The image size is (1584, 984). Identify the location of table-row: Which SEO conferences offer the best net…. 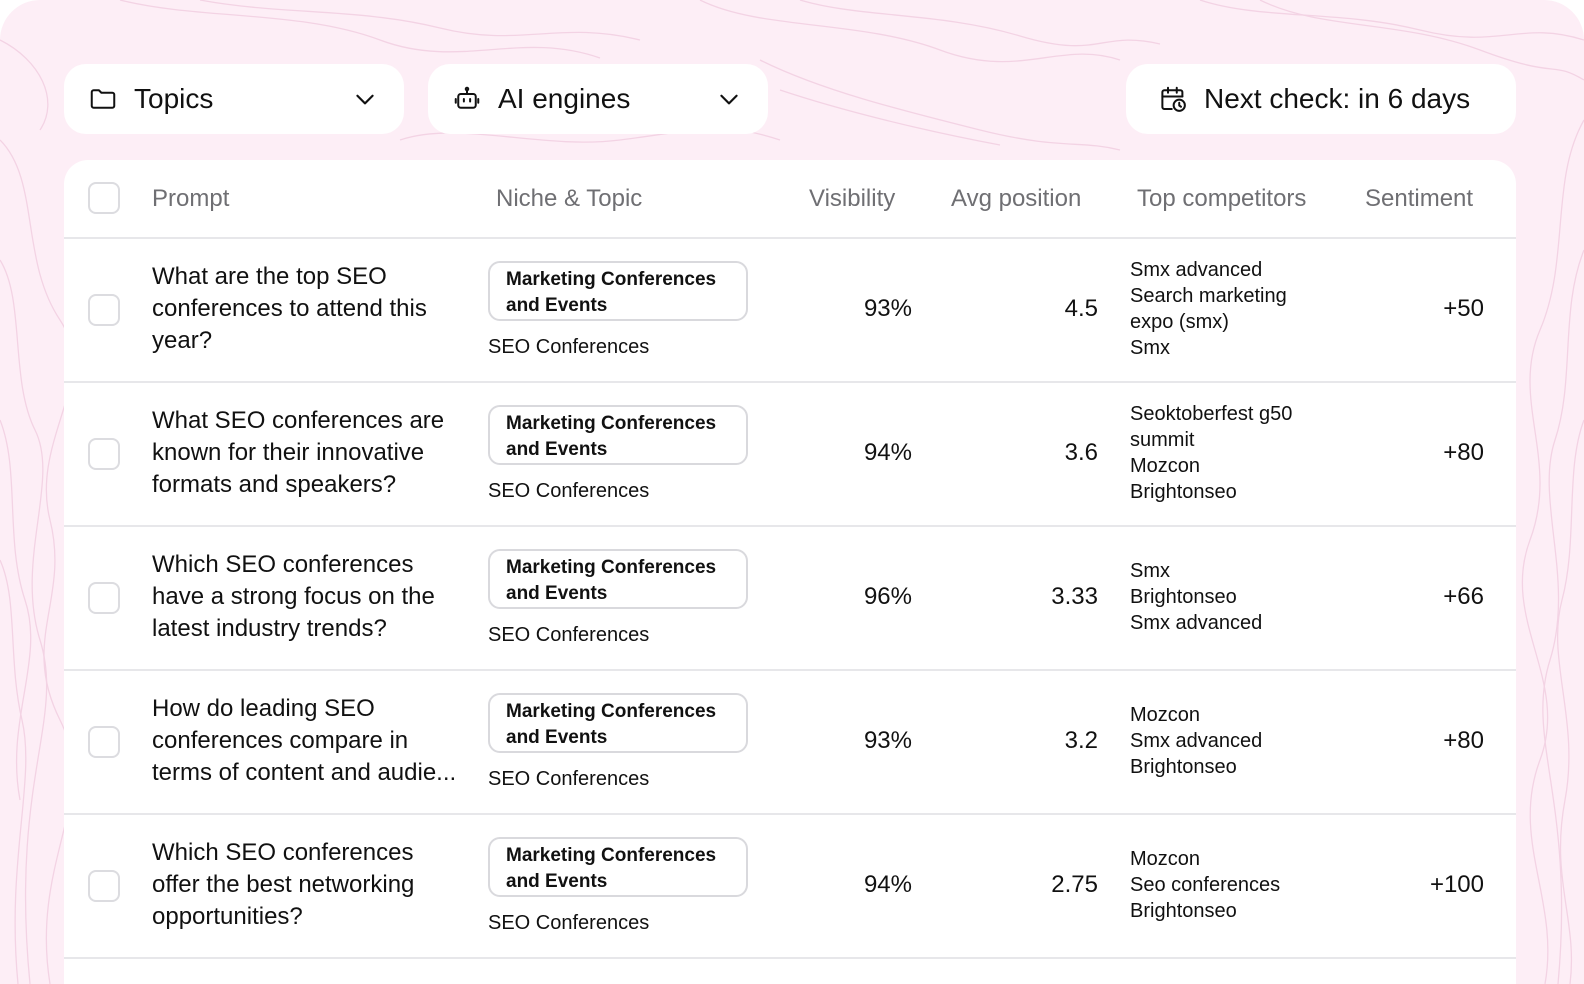
(790, 887).